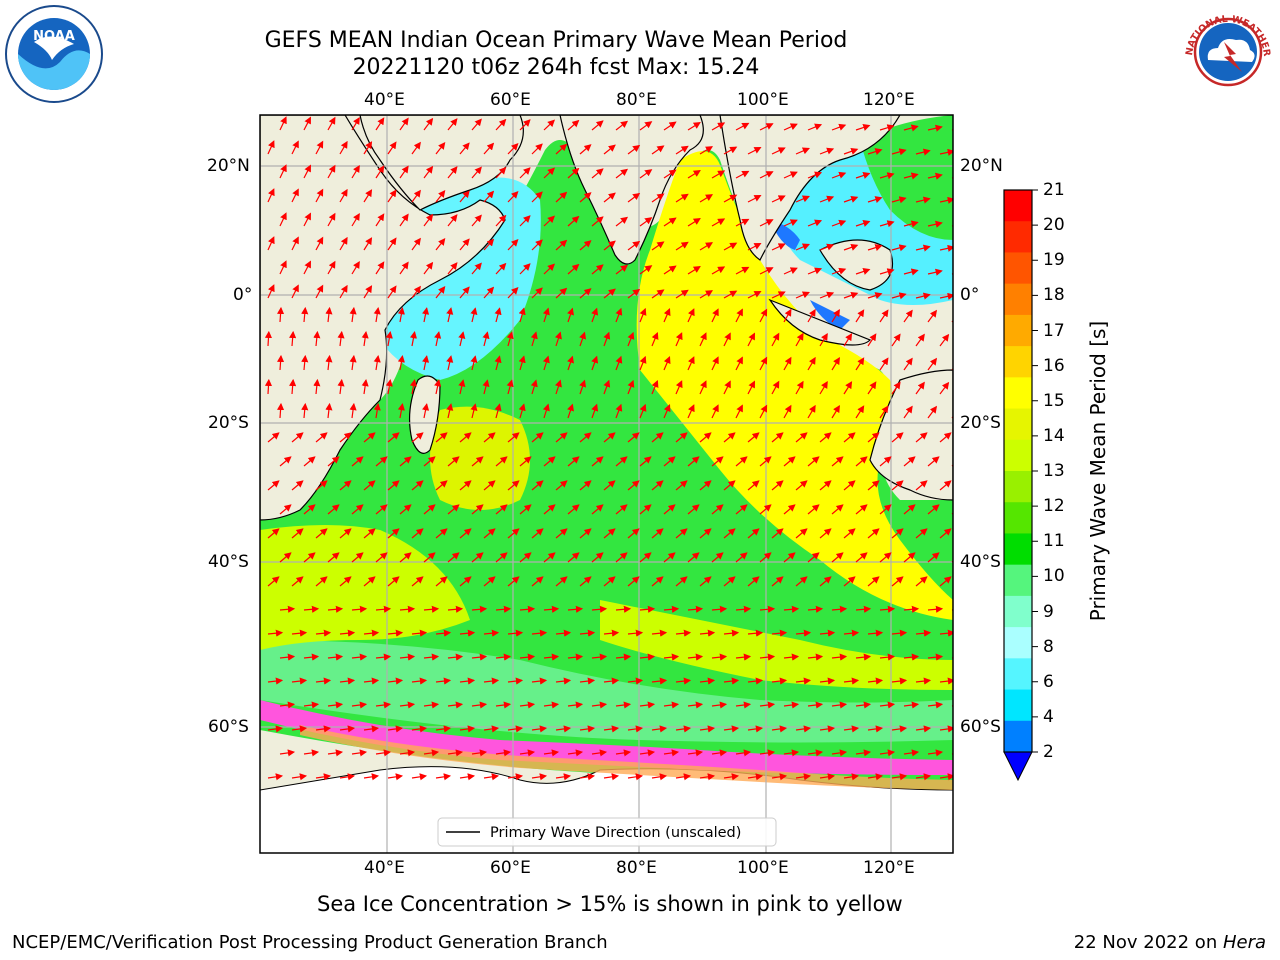  Describe the element at coordinates (1048, 611) in the screenshot. I see `colorbar-tick-label: 9` at that location.